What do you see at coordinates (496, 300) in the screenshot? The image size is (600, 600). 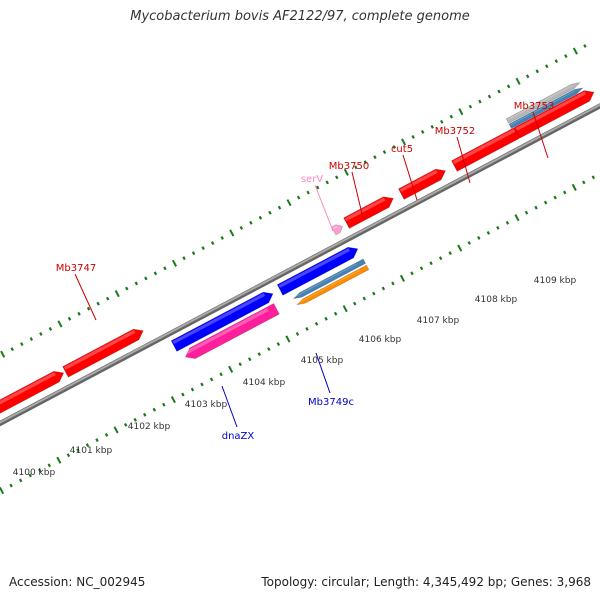 I see `kbp-label: 4108 kbp` at bounding box center [496, 300].